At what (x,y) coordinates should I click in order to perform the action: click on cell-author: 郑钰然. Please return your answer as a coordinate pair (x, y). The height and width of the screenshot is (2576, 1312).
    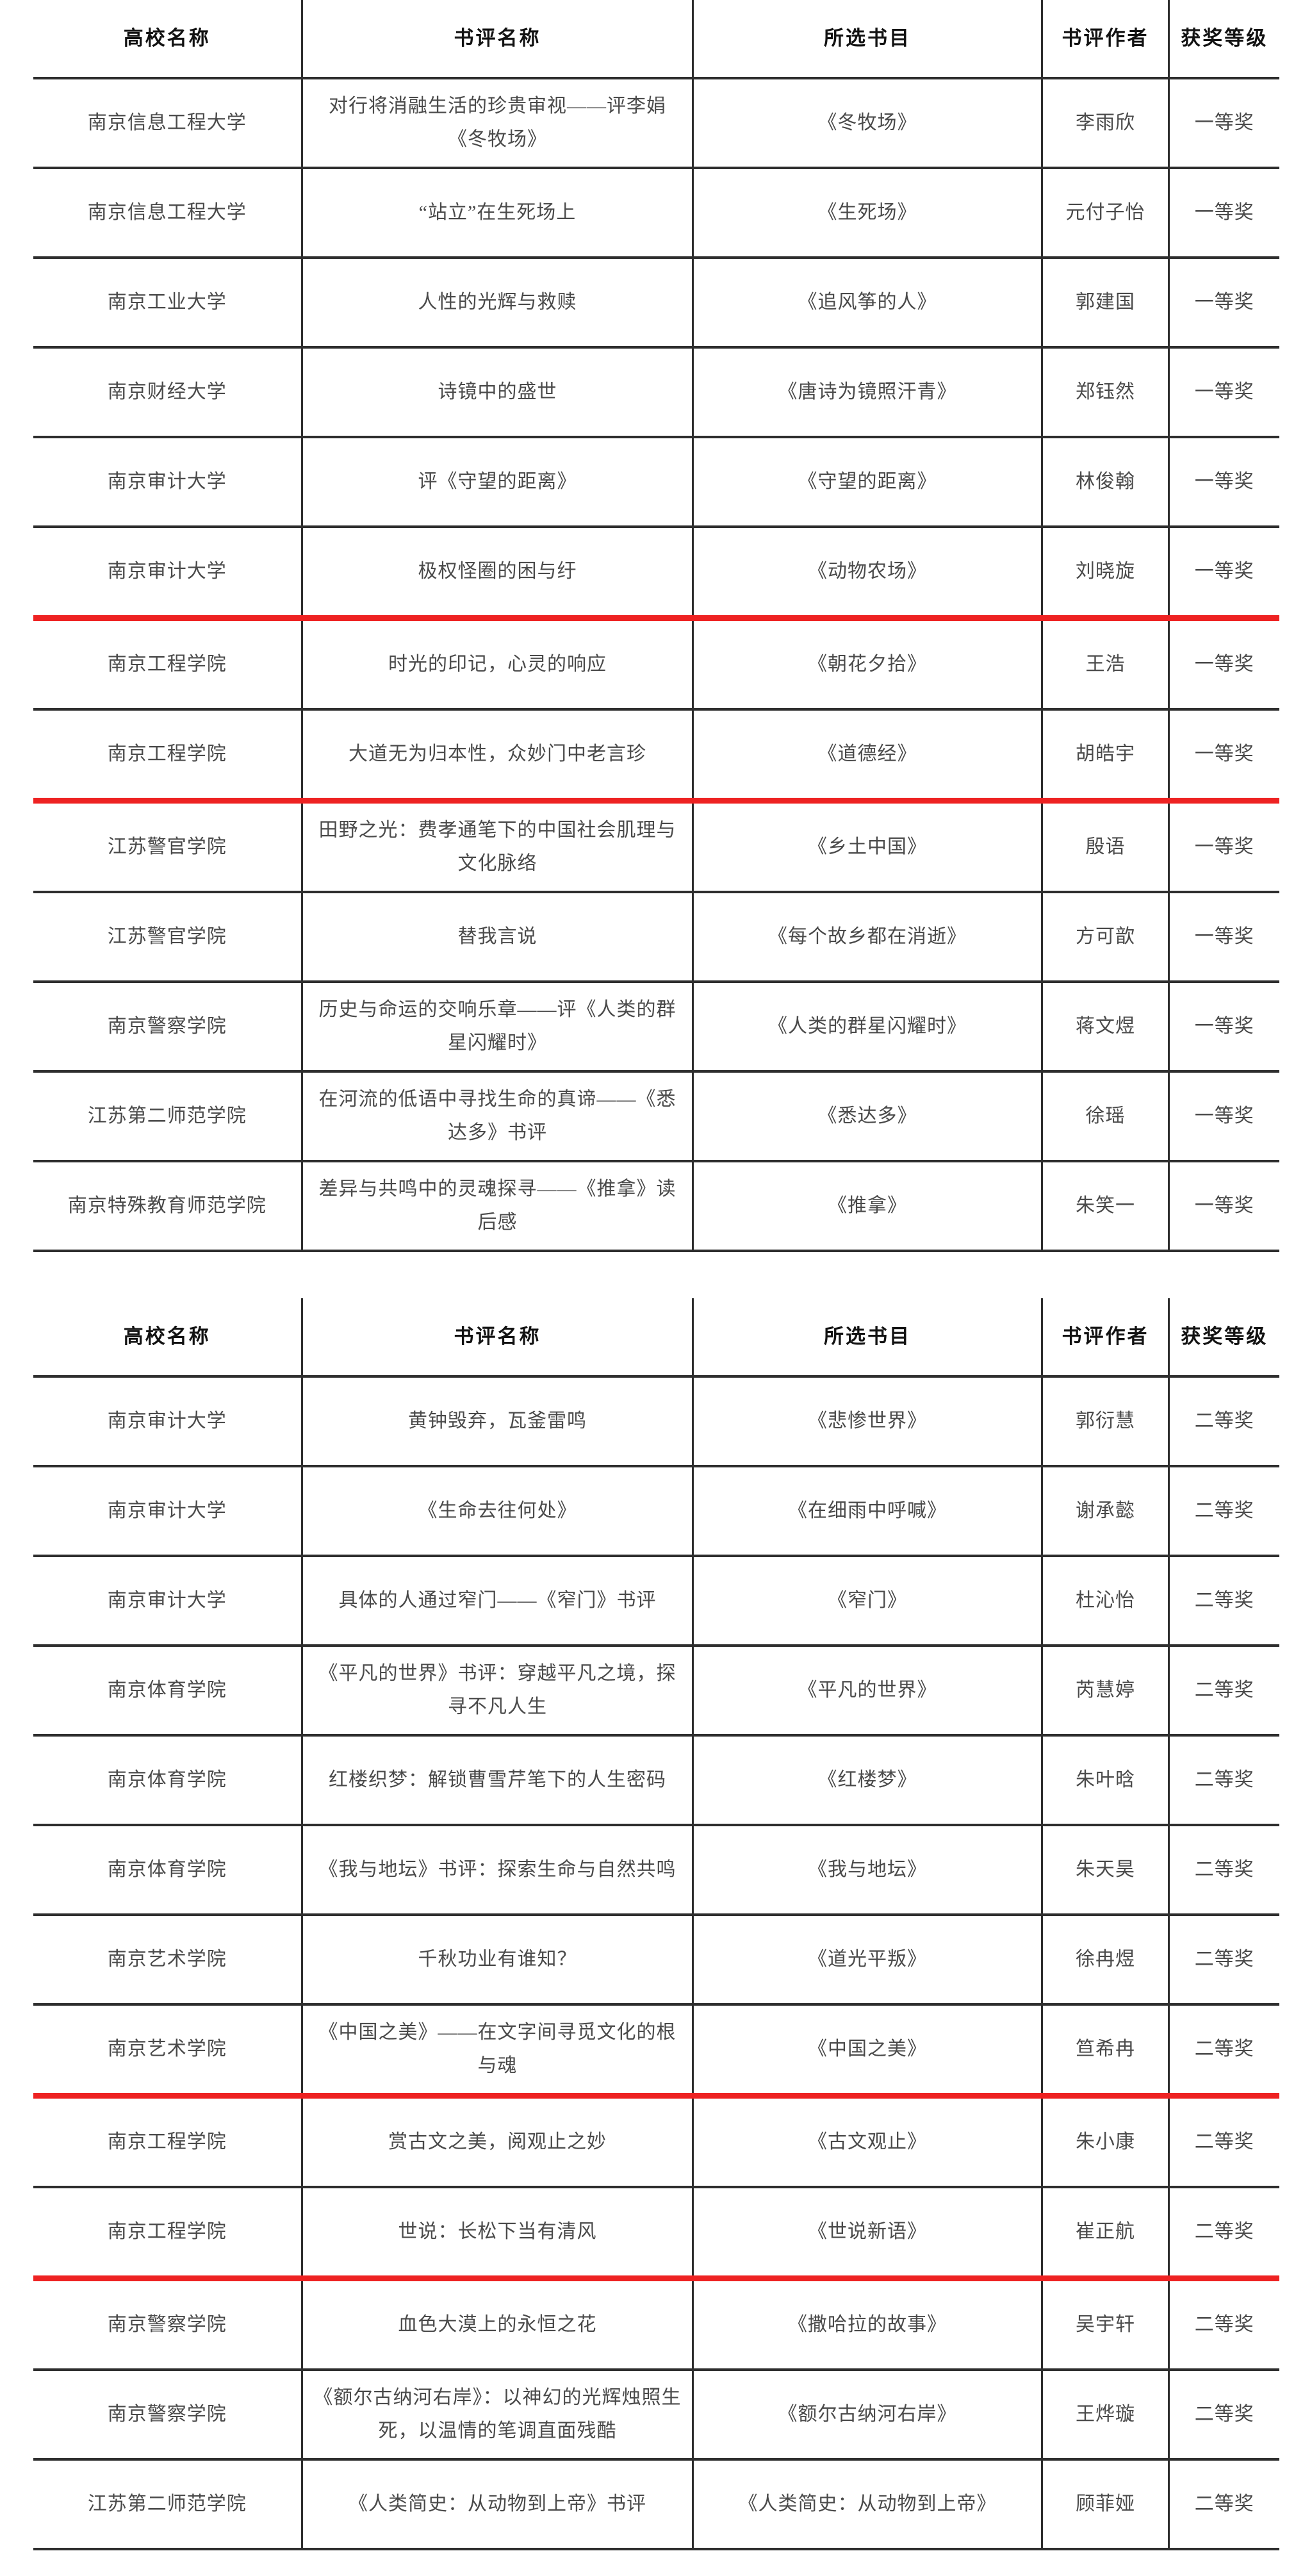
    Looking at the image, I should click on (1105, 392).